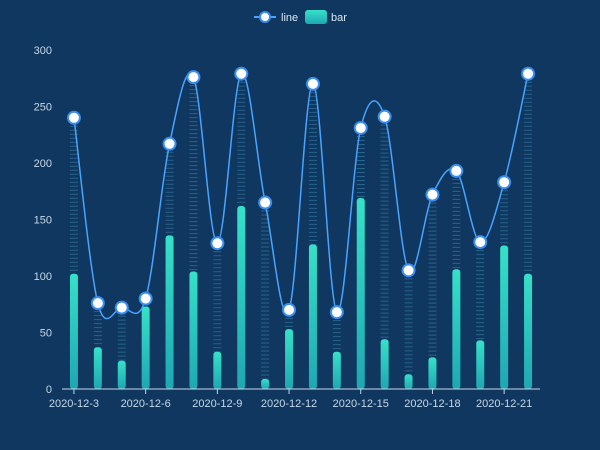 This screenshot has height=450, width=600. I want to click on y-tick-label: 150, so click(43, 221).